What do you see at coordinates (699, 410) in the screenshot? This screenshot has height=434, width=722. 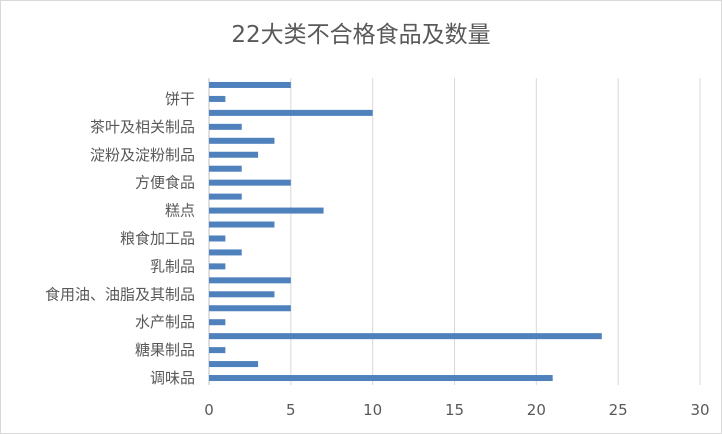 I see `x-tick-label: 30` at bounding box center [699, 410].